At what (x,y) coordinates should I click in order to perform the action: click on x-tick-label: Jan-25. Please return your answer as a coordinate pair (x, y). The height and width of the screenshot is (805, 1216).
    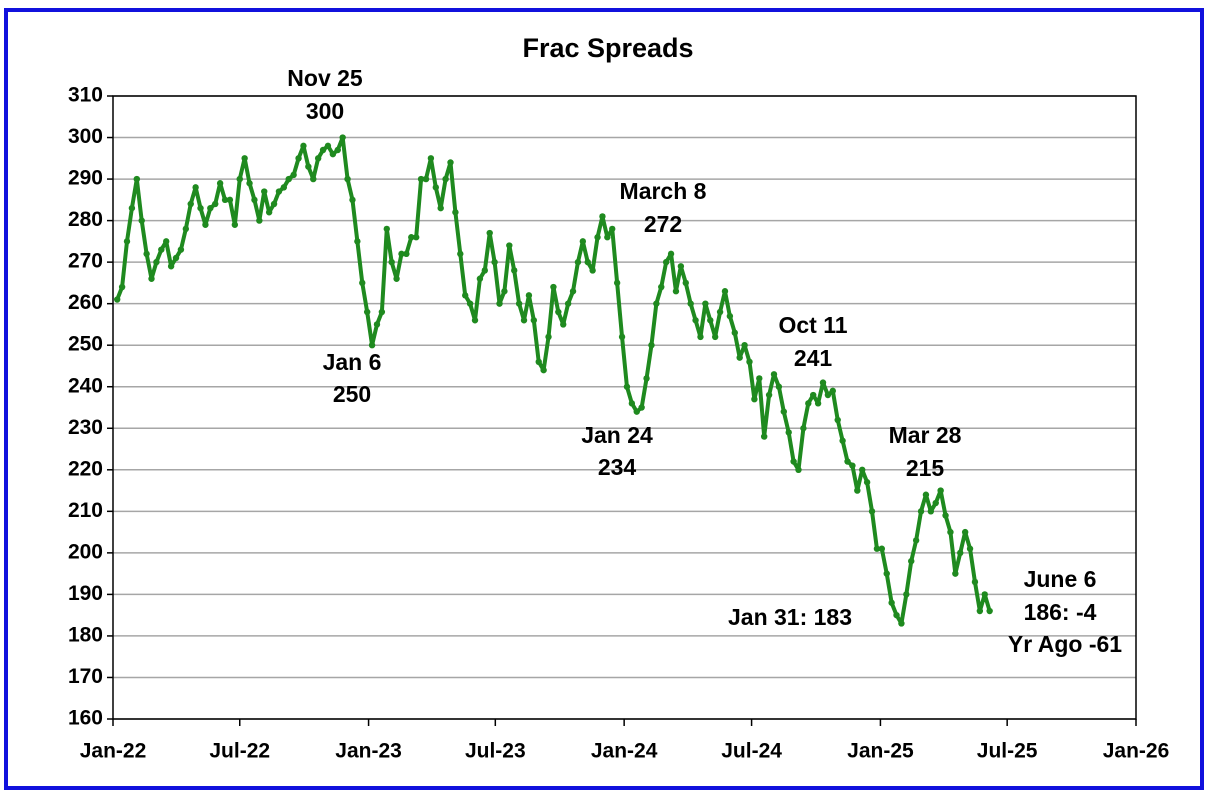
    Looking at the image, I should click on (880, 751).